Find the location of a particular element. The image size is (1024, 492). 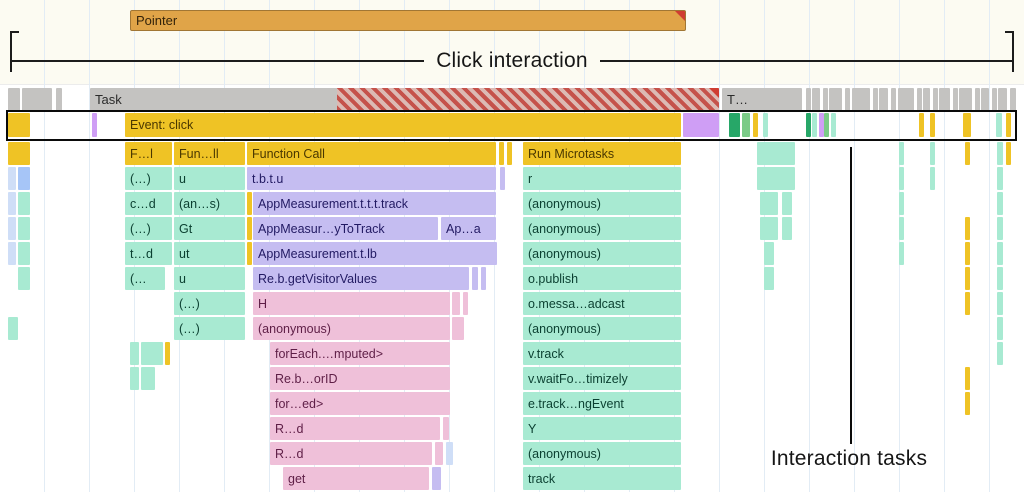

bar-o-messa-adcast: o.messa…adcast is located at coordinates (602, 303).